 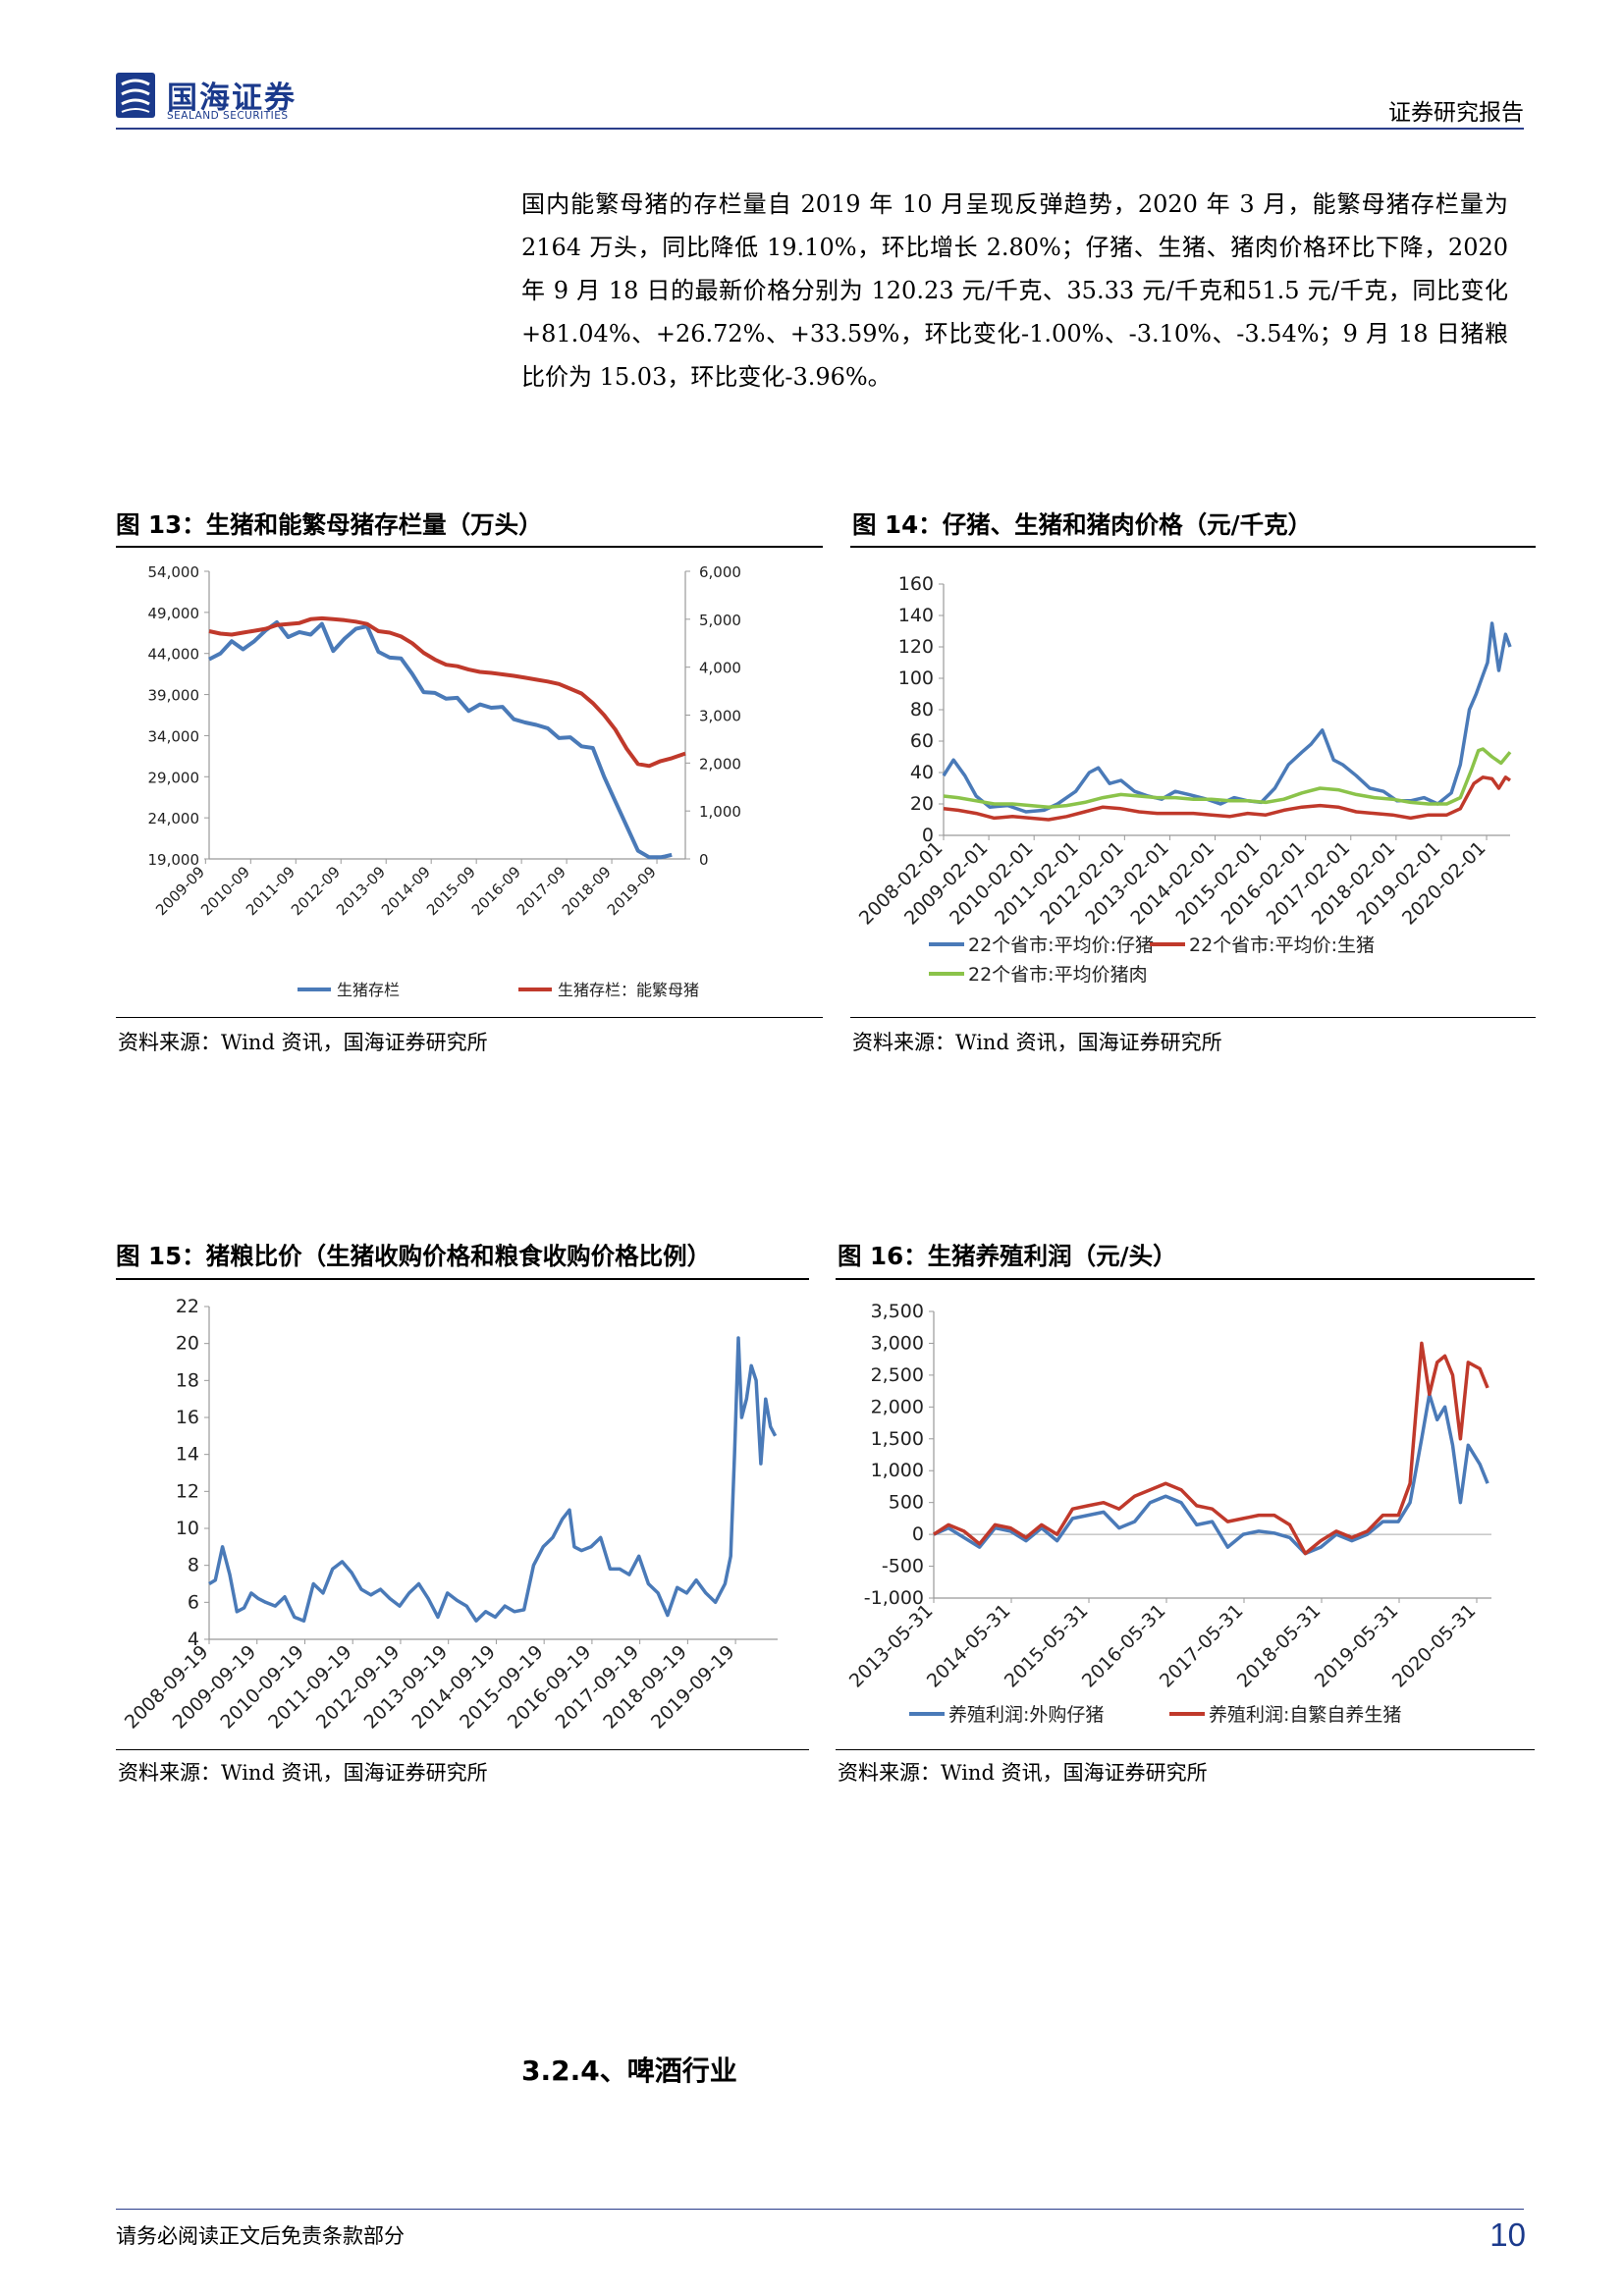 What do you see at coordinates (361, 891) in the screenshot?
I see `x-tick-label: 2013-09` at bounding box center [361, 891].